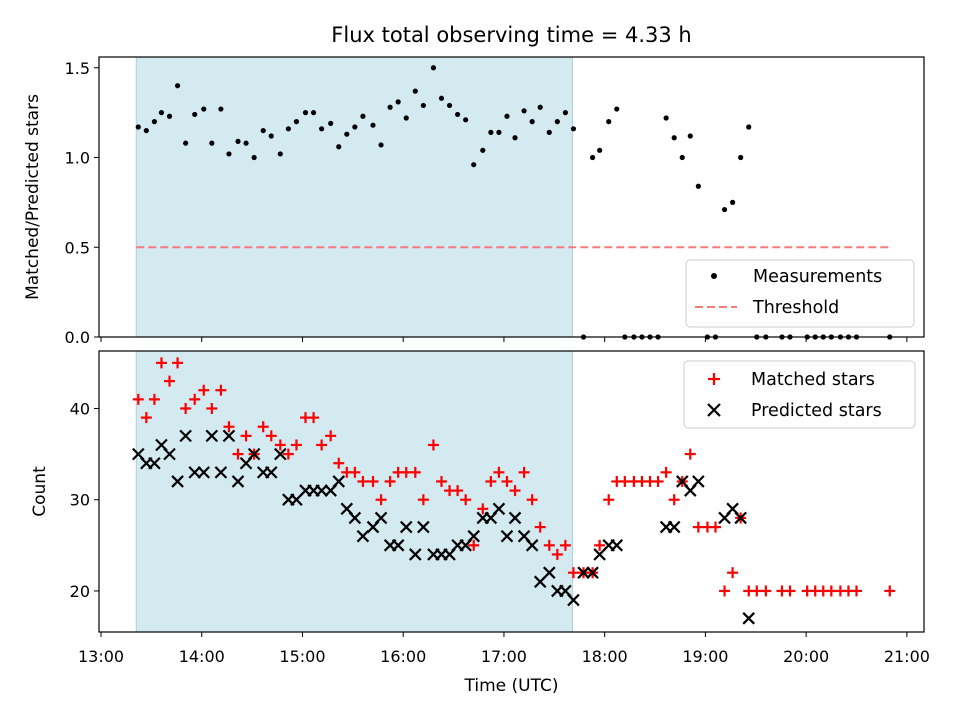 This screenshot has height=720, width=960. Describe the element at coordinates (511, 35) in the screenshot. I see `chart-title: Flux total observing time = 4.33 h` at that location.